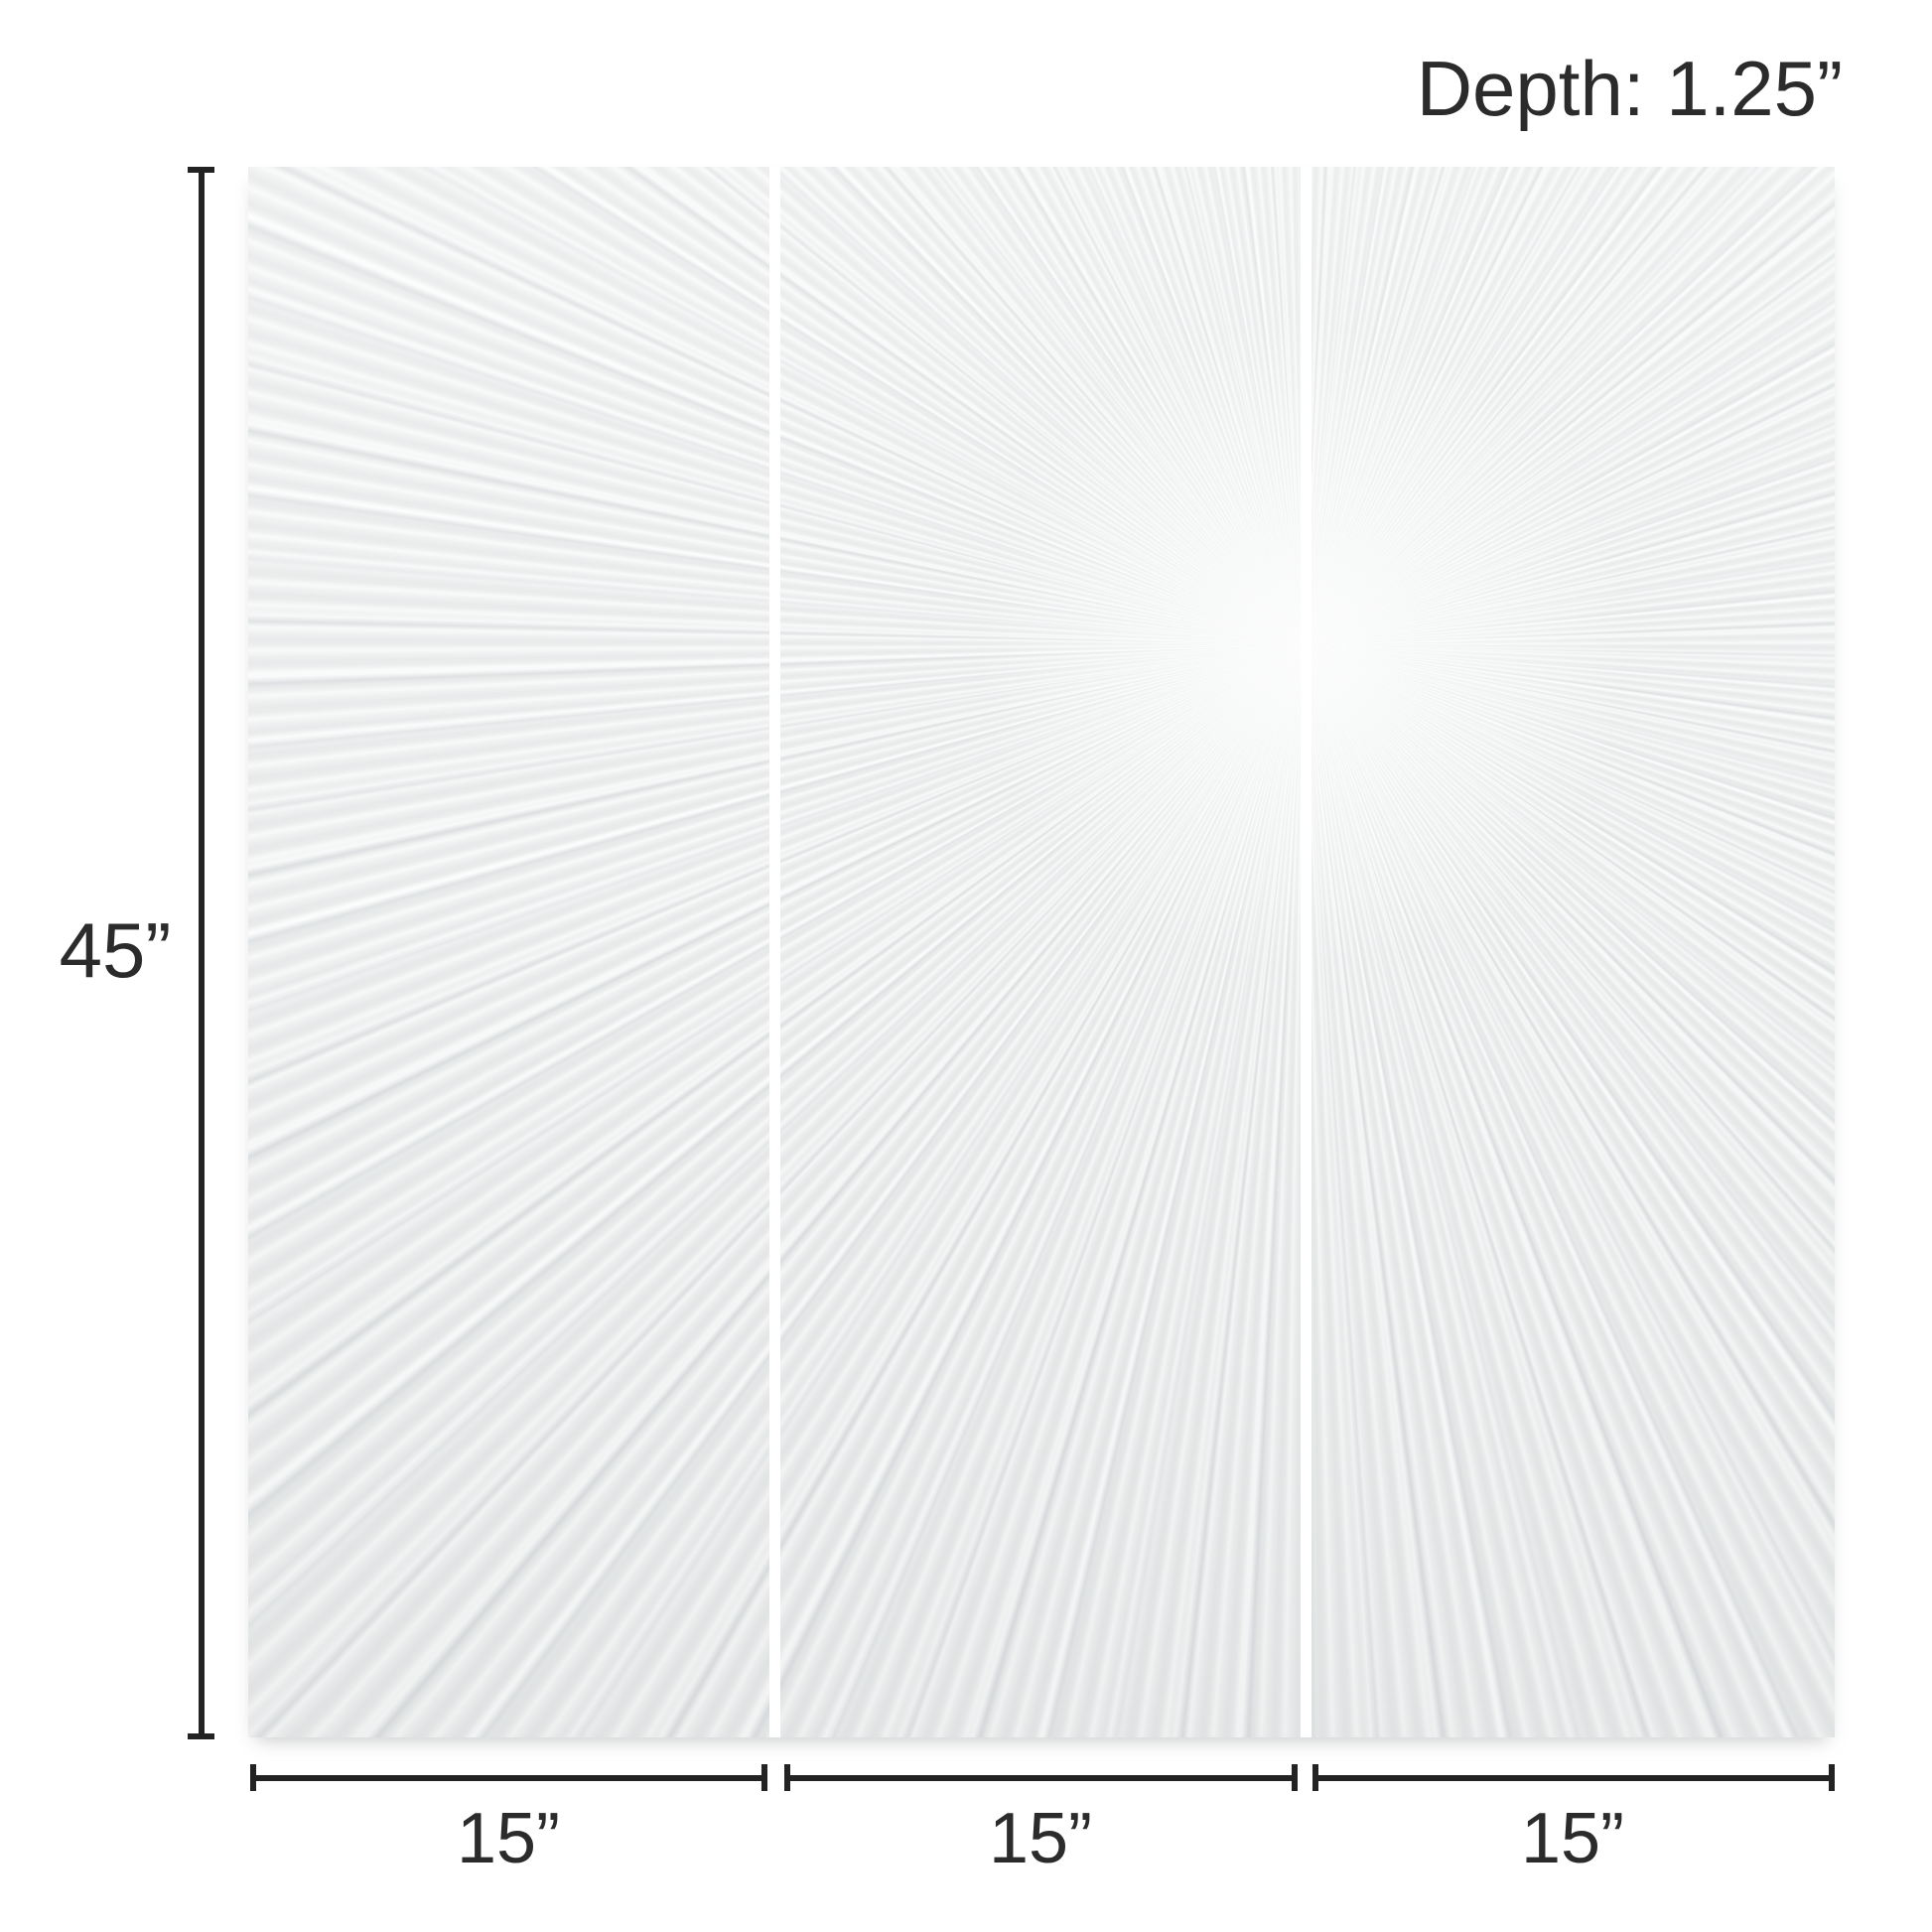 The image size is (1932, 1932). What do you see at coordinates (1573, 1839) in the screenshot?
I see `width-dimension-label-right: 15”` at bounding box center [1573, 1839].